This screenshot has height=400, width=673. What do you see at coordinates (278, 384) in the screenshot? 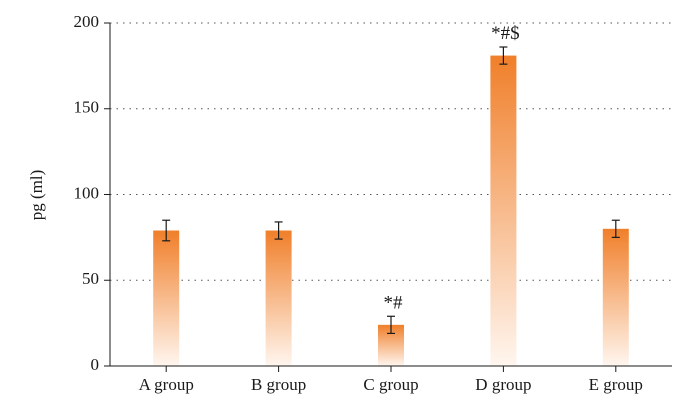
I see `x-tick-label: B group` at bounding box center [278, 384].